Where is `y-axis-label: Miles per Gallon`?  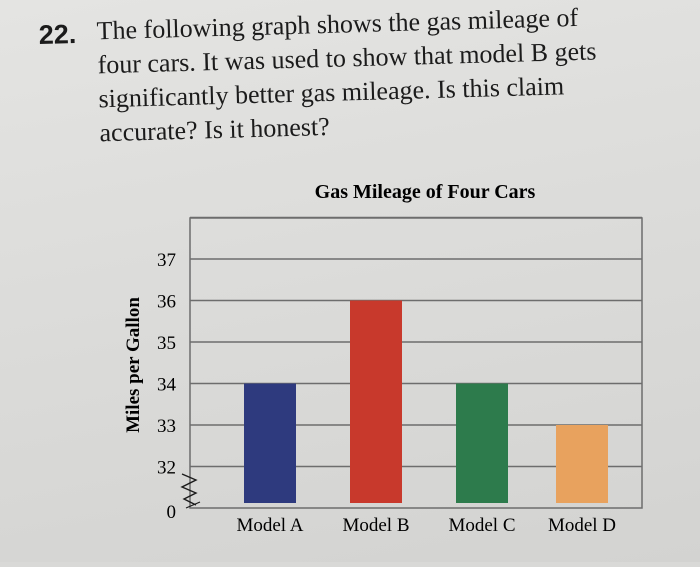 y-axis-label: Miles per Gallon is located at coordinates (133, 365).